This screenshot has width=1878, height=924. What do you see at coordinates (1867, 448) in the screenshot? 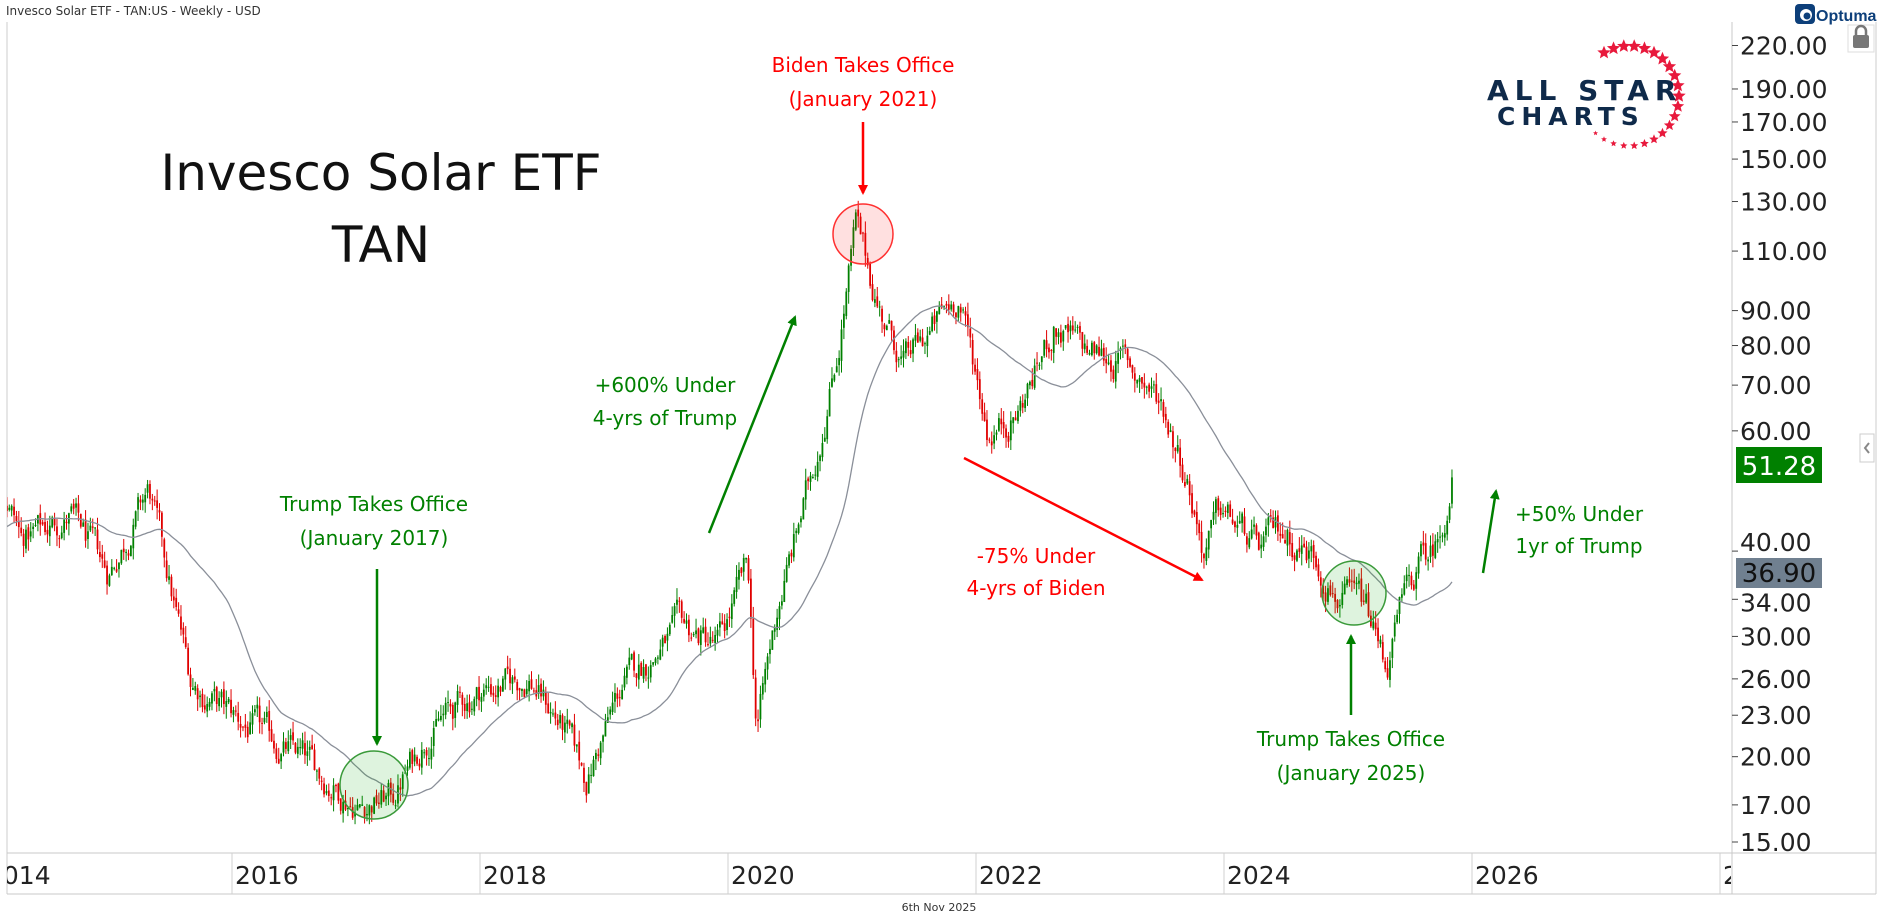
I see `collapse-panel-button` at bounding box center [1867, 448].